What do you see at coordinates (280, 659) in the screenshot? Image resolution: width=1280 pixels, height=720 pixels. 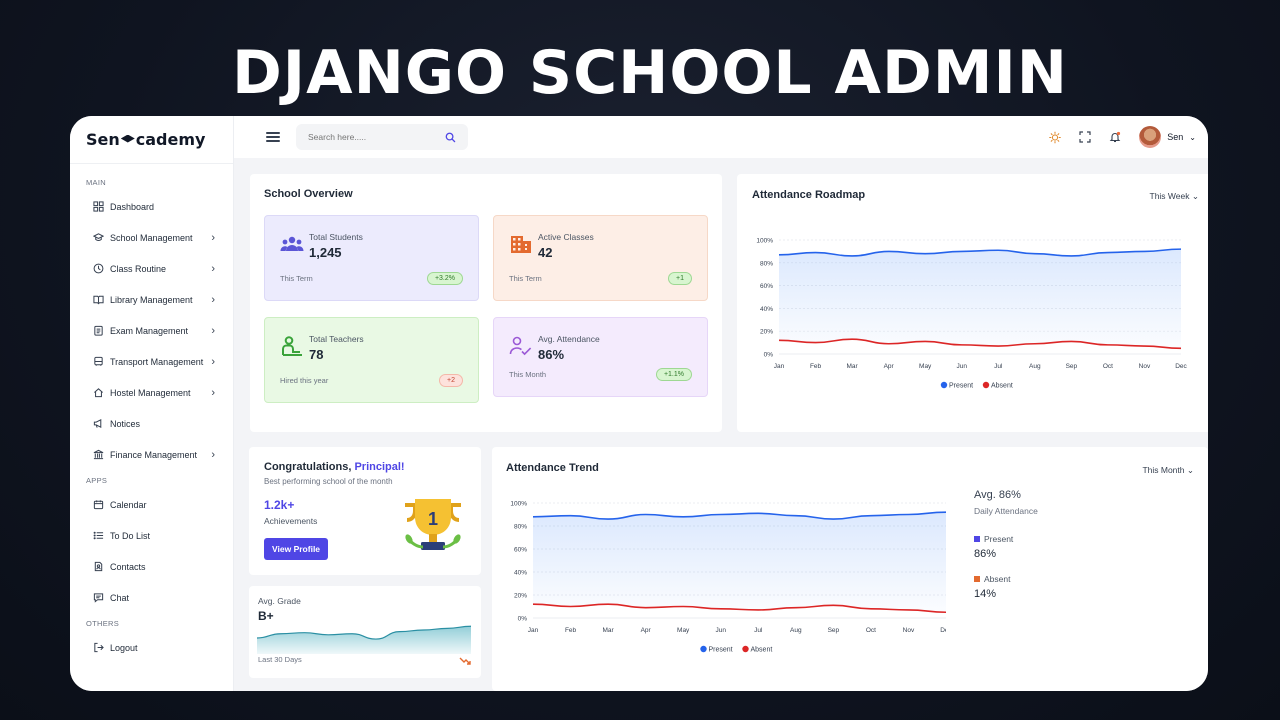 I see `avg-grade-period: Last 30 Days` at bounding box center [280, 659].